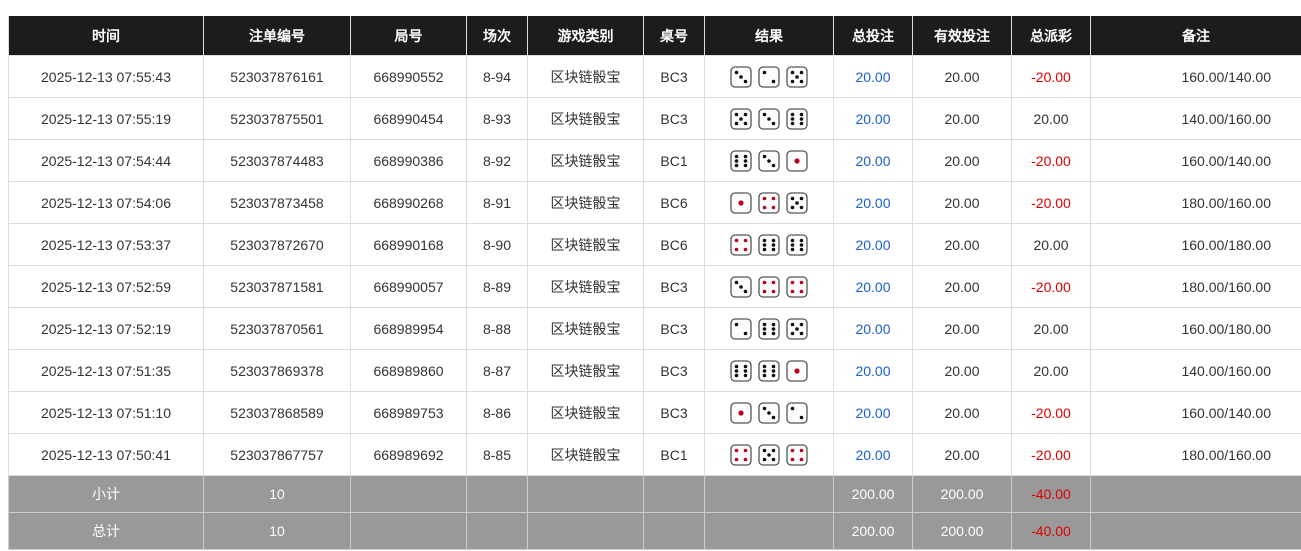 The width and height of the screenshot is (1301, 551). What do you see at coordinates (1051, 531) in the screenshot?
I see `summary-payout: -40.00` at bounding box center [1051, 531].